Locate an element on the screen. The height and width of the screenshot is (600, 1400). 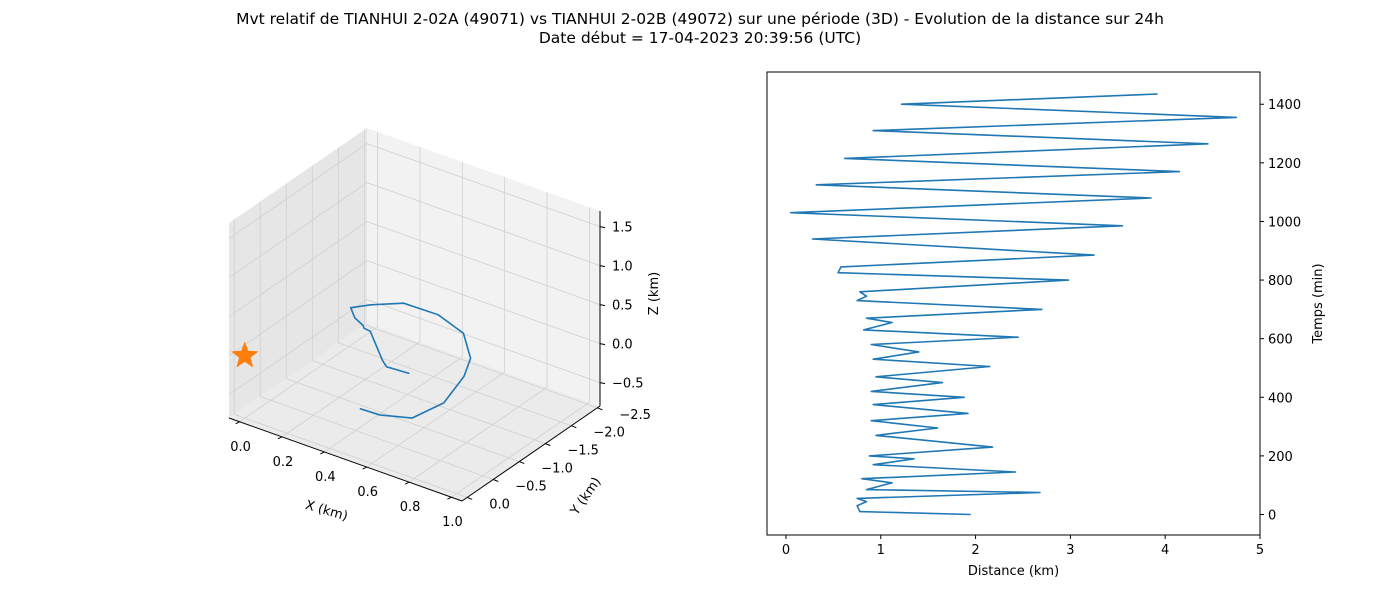
chart-subtitle: Date début = 17-04-2023 20:39:56 (UTC) is located at coordinates (700, 38).